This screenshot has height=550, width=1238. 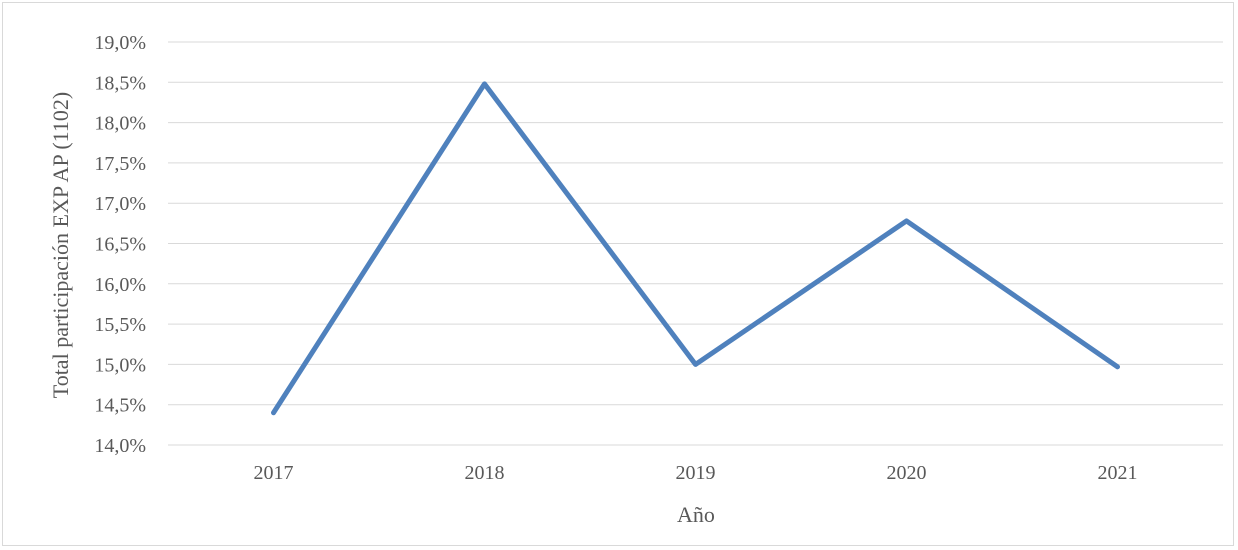 I want to click on y-tick-label: 19,0%, so click(x=120, y=43).